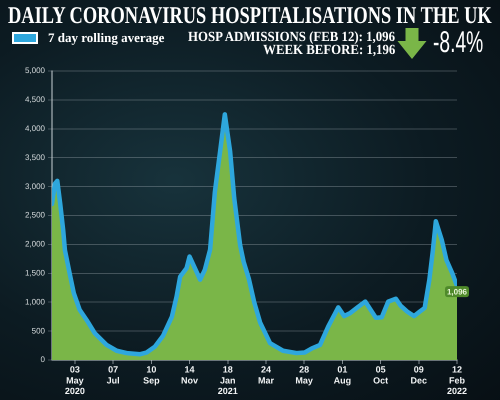 This screenshot has width=500, height=400. What do you see at coordinates (113, 375) in the screenshot?
I see `x-tick-label: 07 Jul` at bounding box center [113, 375].